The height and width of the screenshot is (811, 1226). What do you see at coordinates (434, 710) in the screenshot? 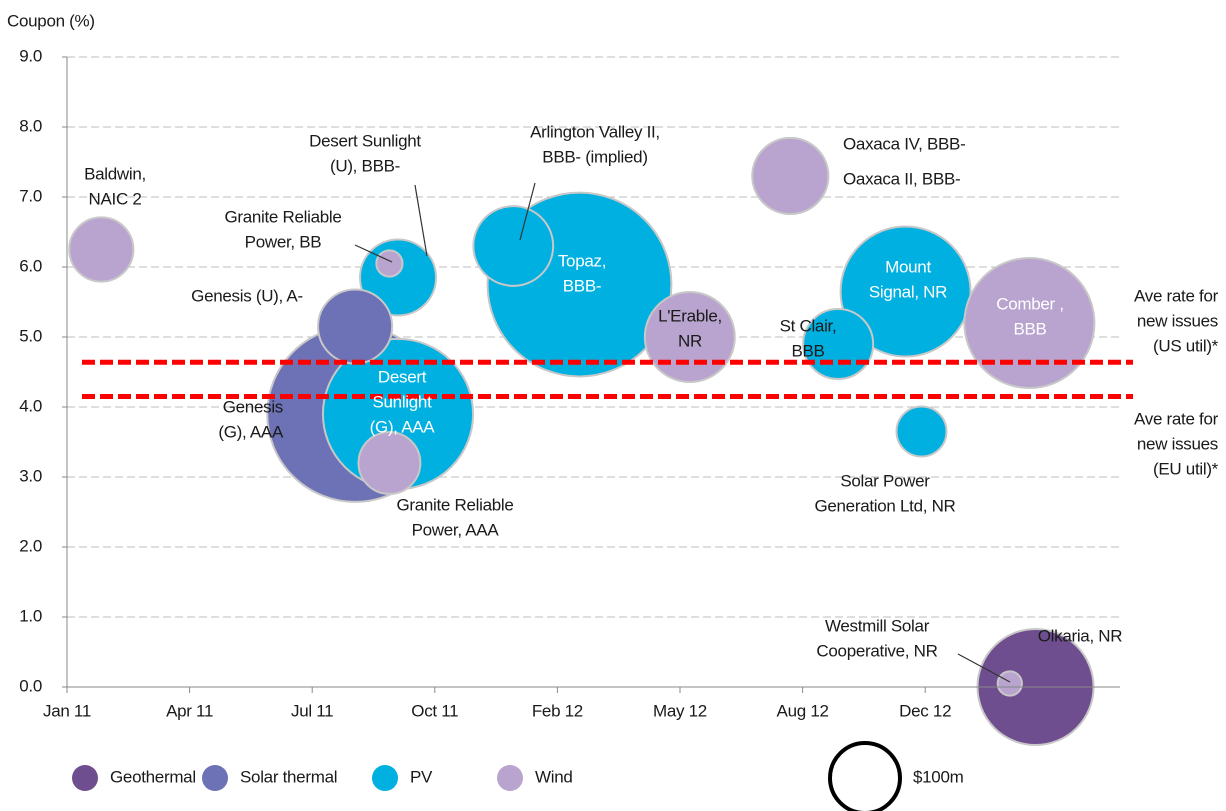
I see `x-tick-label: Oct 11` at bounding box center [434, 710].